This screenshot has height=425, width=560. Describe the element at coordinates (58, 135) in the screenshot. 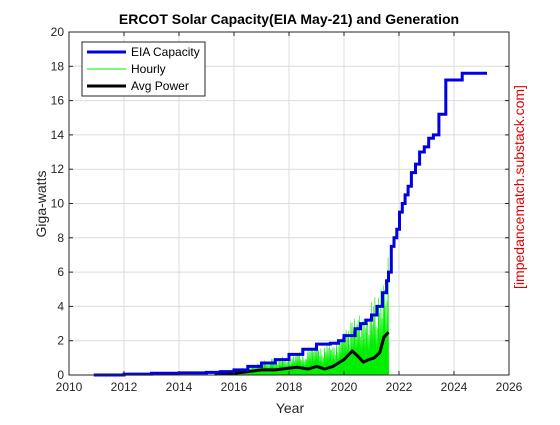

I see `y-tick-label: 14` at that location.